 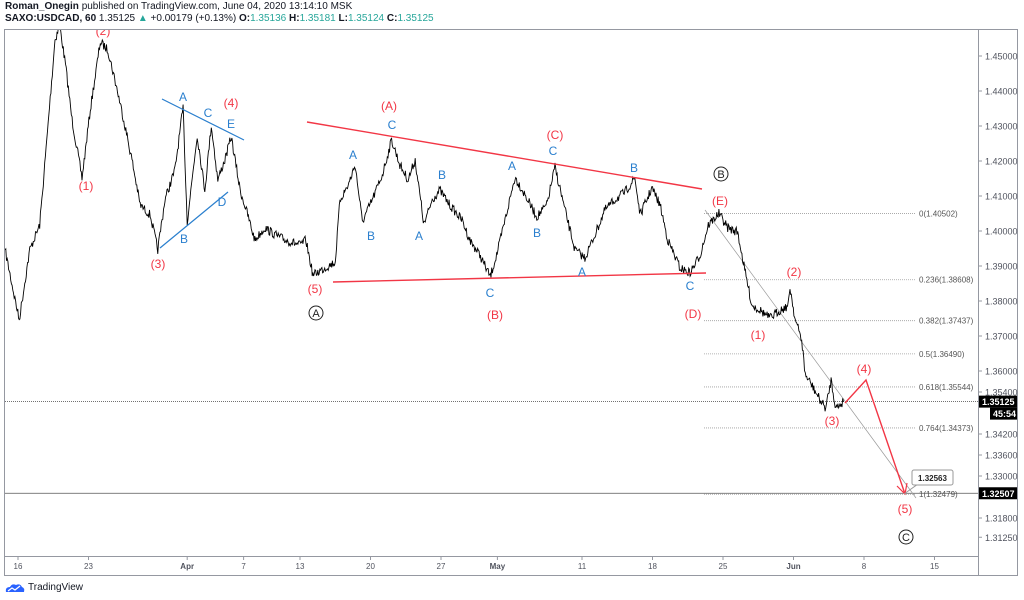 I want to click on time-tick-label: Apr, so click(x=187, y=566).